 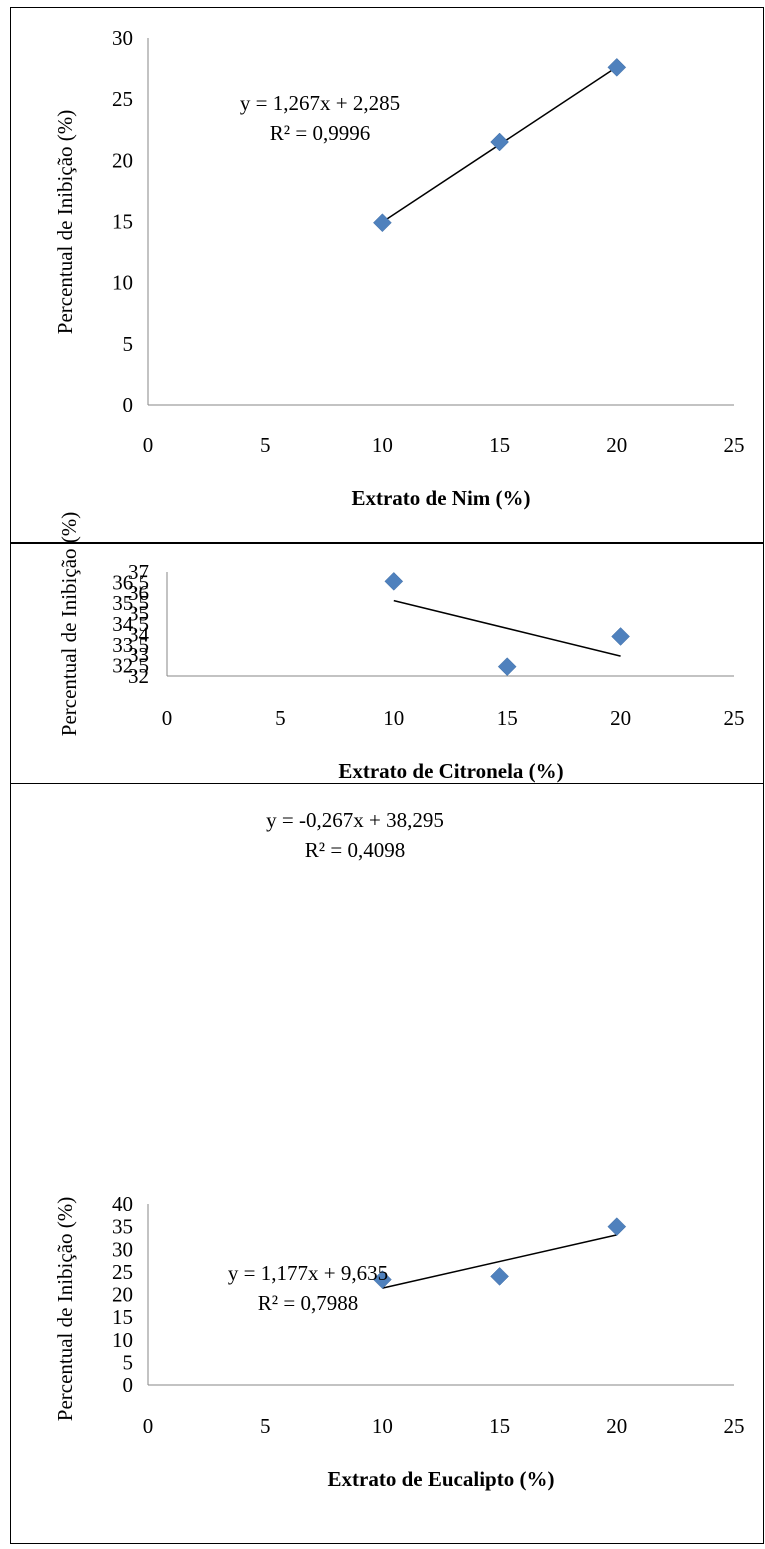 I want to click on r-squared-label: R² = 0,7988, so click(x=308, y=1303).